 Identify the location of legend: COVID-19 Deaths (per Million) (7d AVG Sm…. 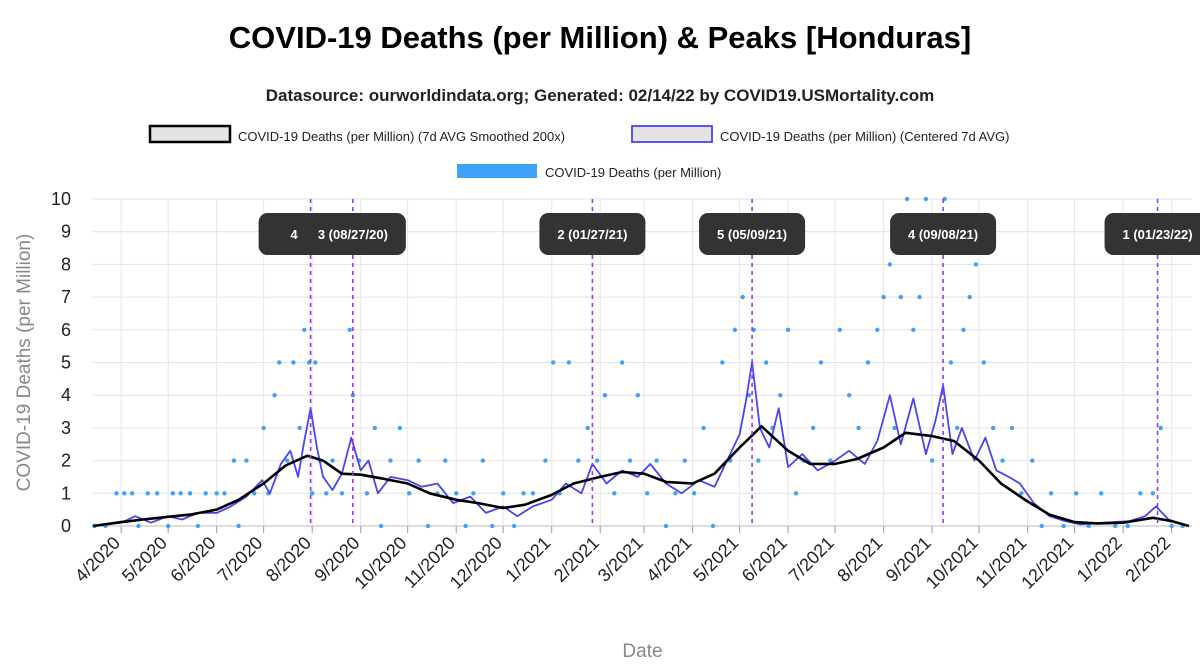
(578, 152).